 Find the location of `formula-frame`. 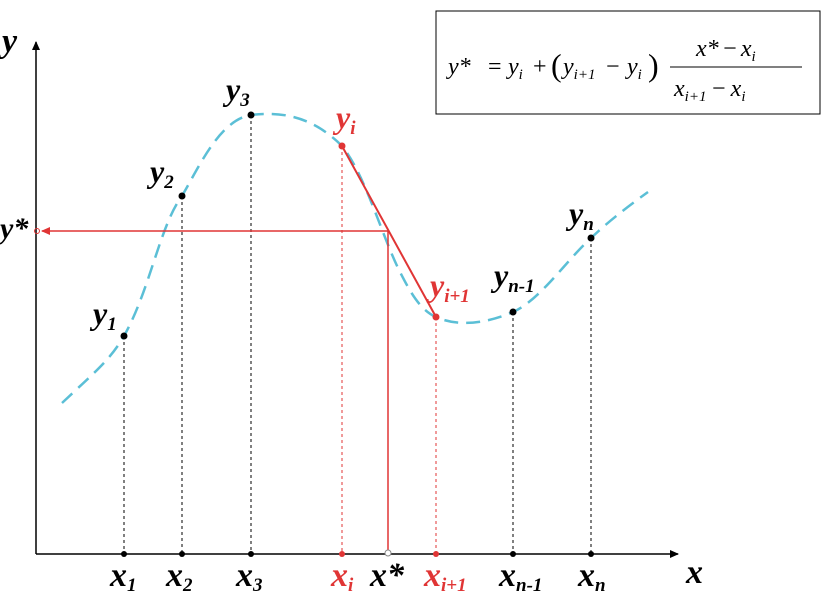

formula-frame is located at coordinates (628, 62).